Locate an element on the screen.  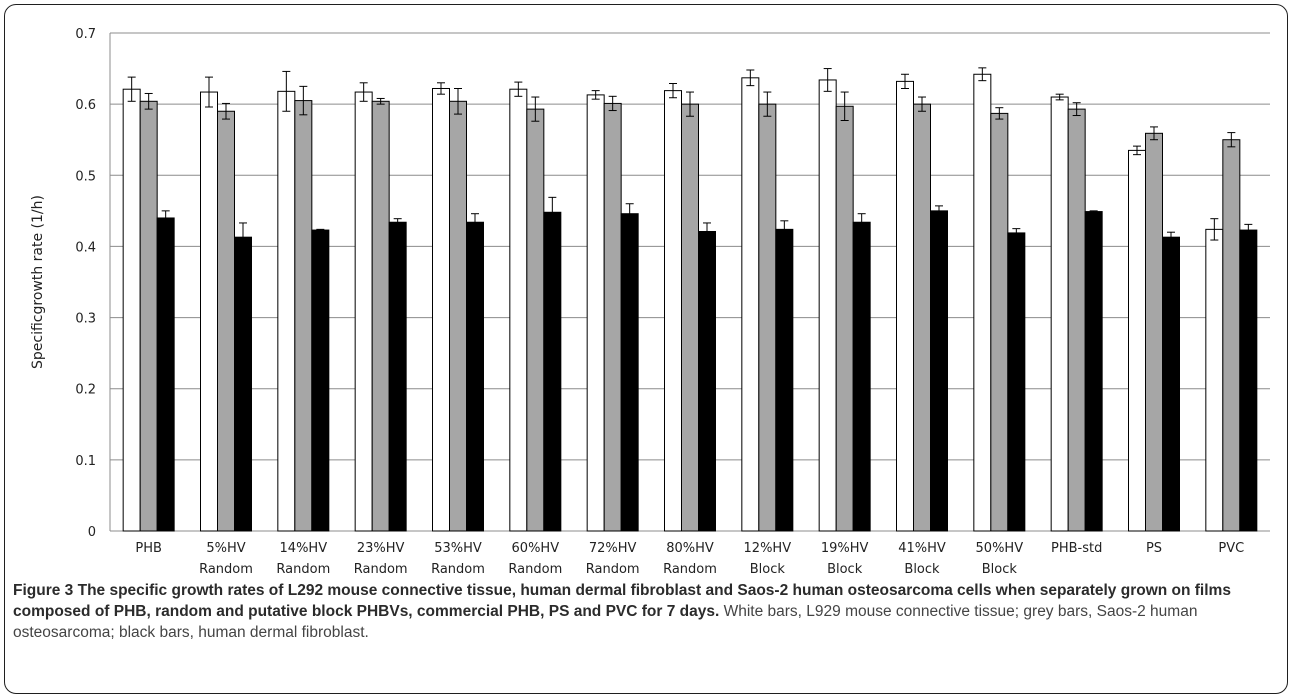
x-tick-label: 5%HV is located at coordinates (225, 548).